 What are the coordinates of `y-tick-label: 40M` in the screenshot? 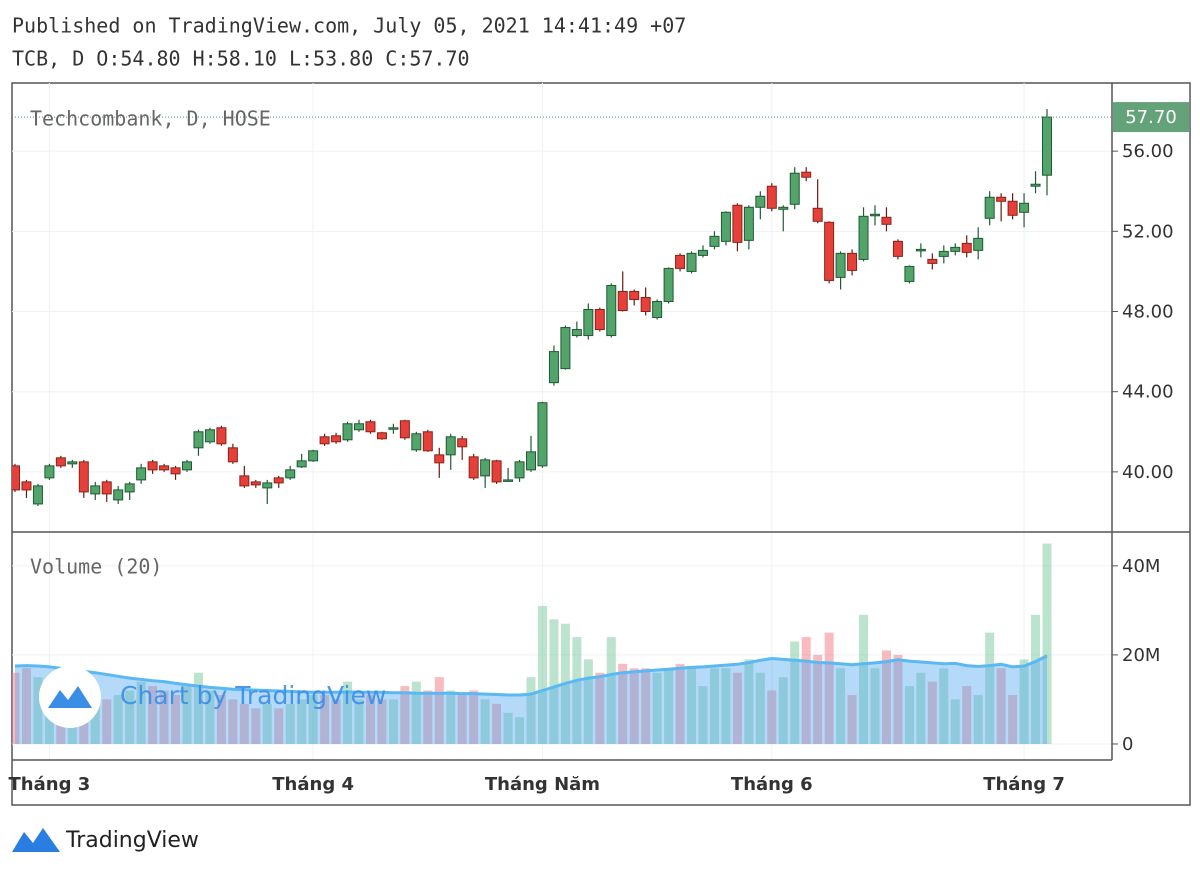 It's located at (1141, 566).